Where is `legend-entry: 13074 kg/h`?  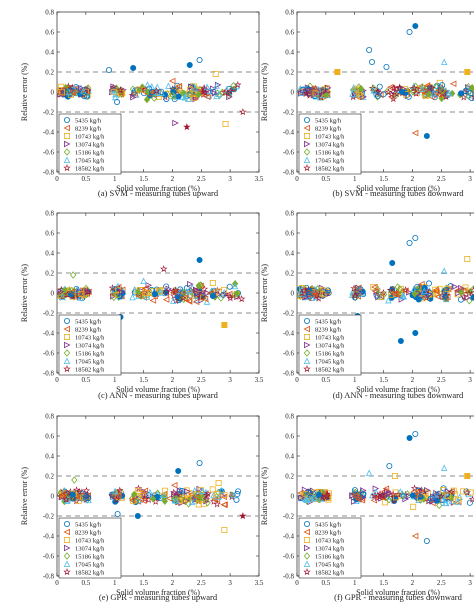 legend-entry: 13074 kg/h is located at coordinates (90, 549).